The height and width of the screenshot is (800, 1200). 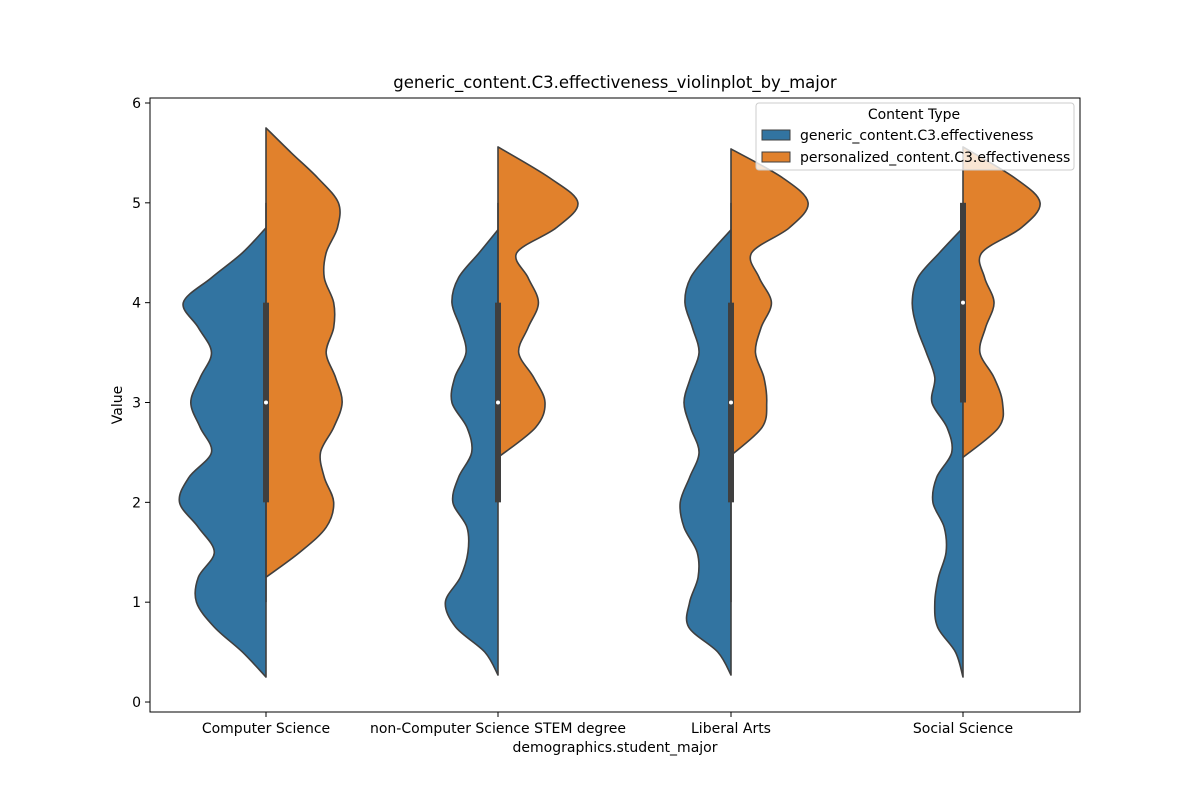 What do you see at coordinates (705, 452) in the screenshot?
I see `violin-generic-liberal-arts` at bounding box center [705, 452].